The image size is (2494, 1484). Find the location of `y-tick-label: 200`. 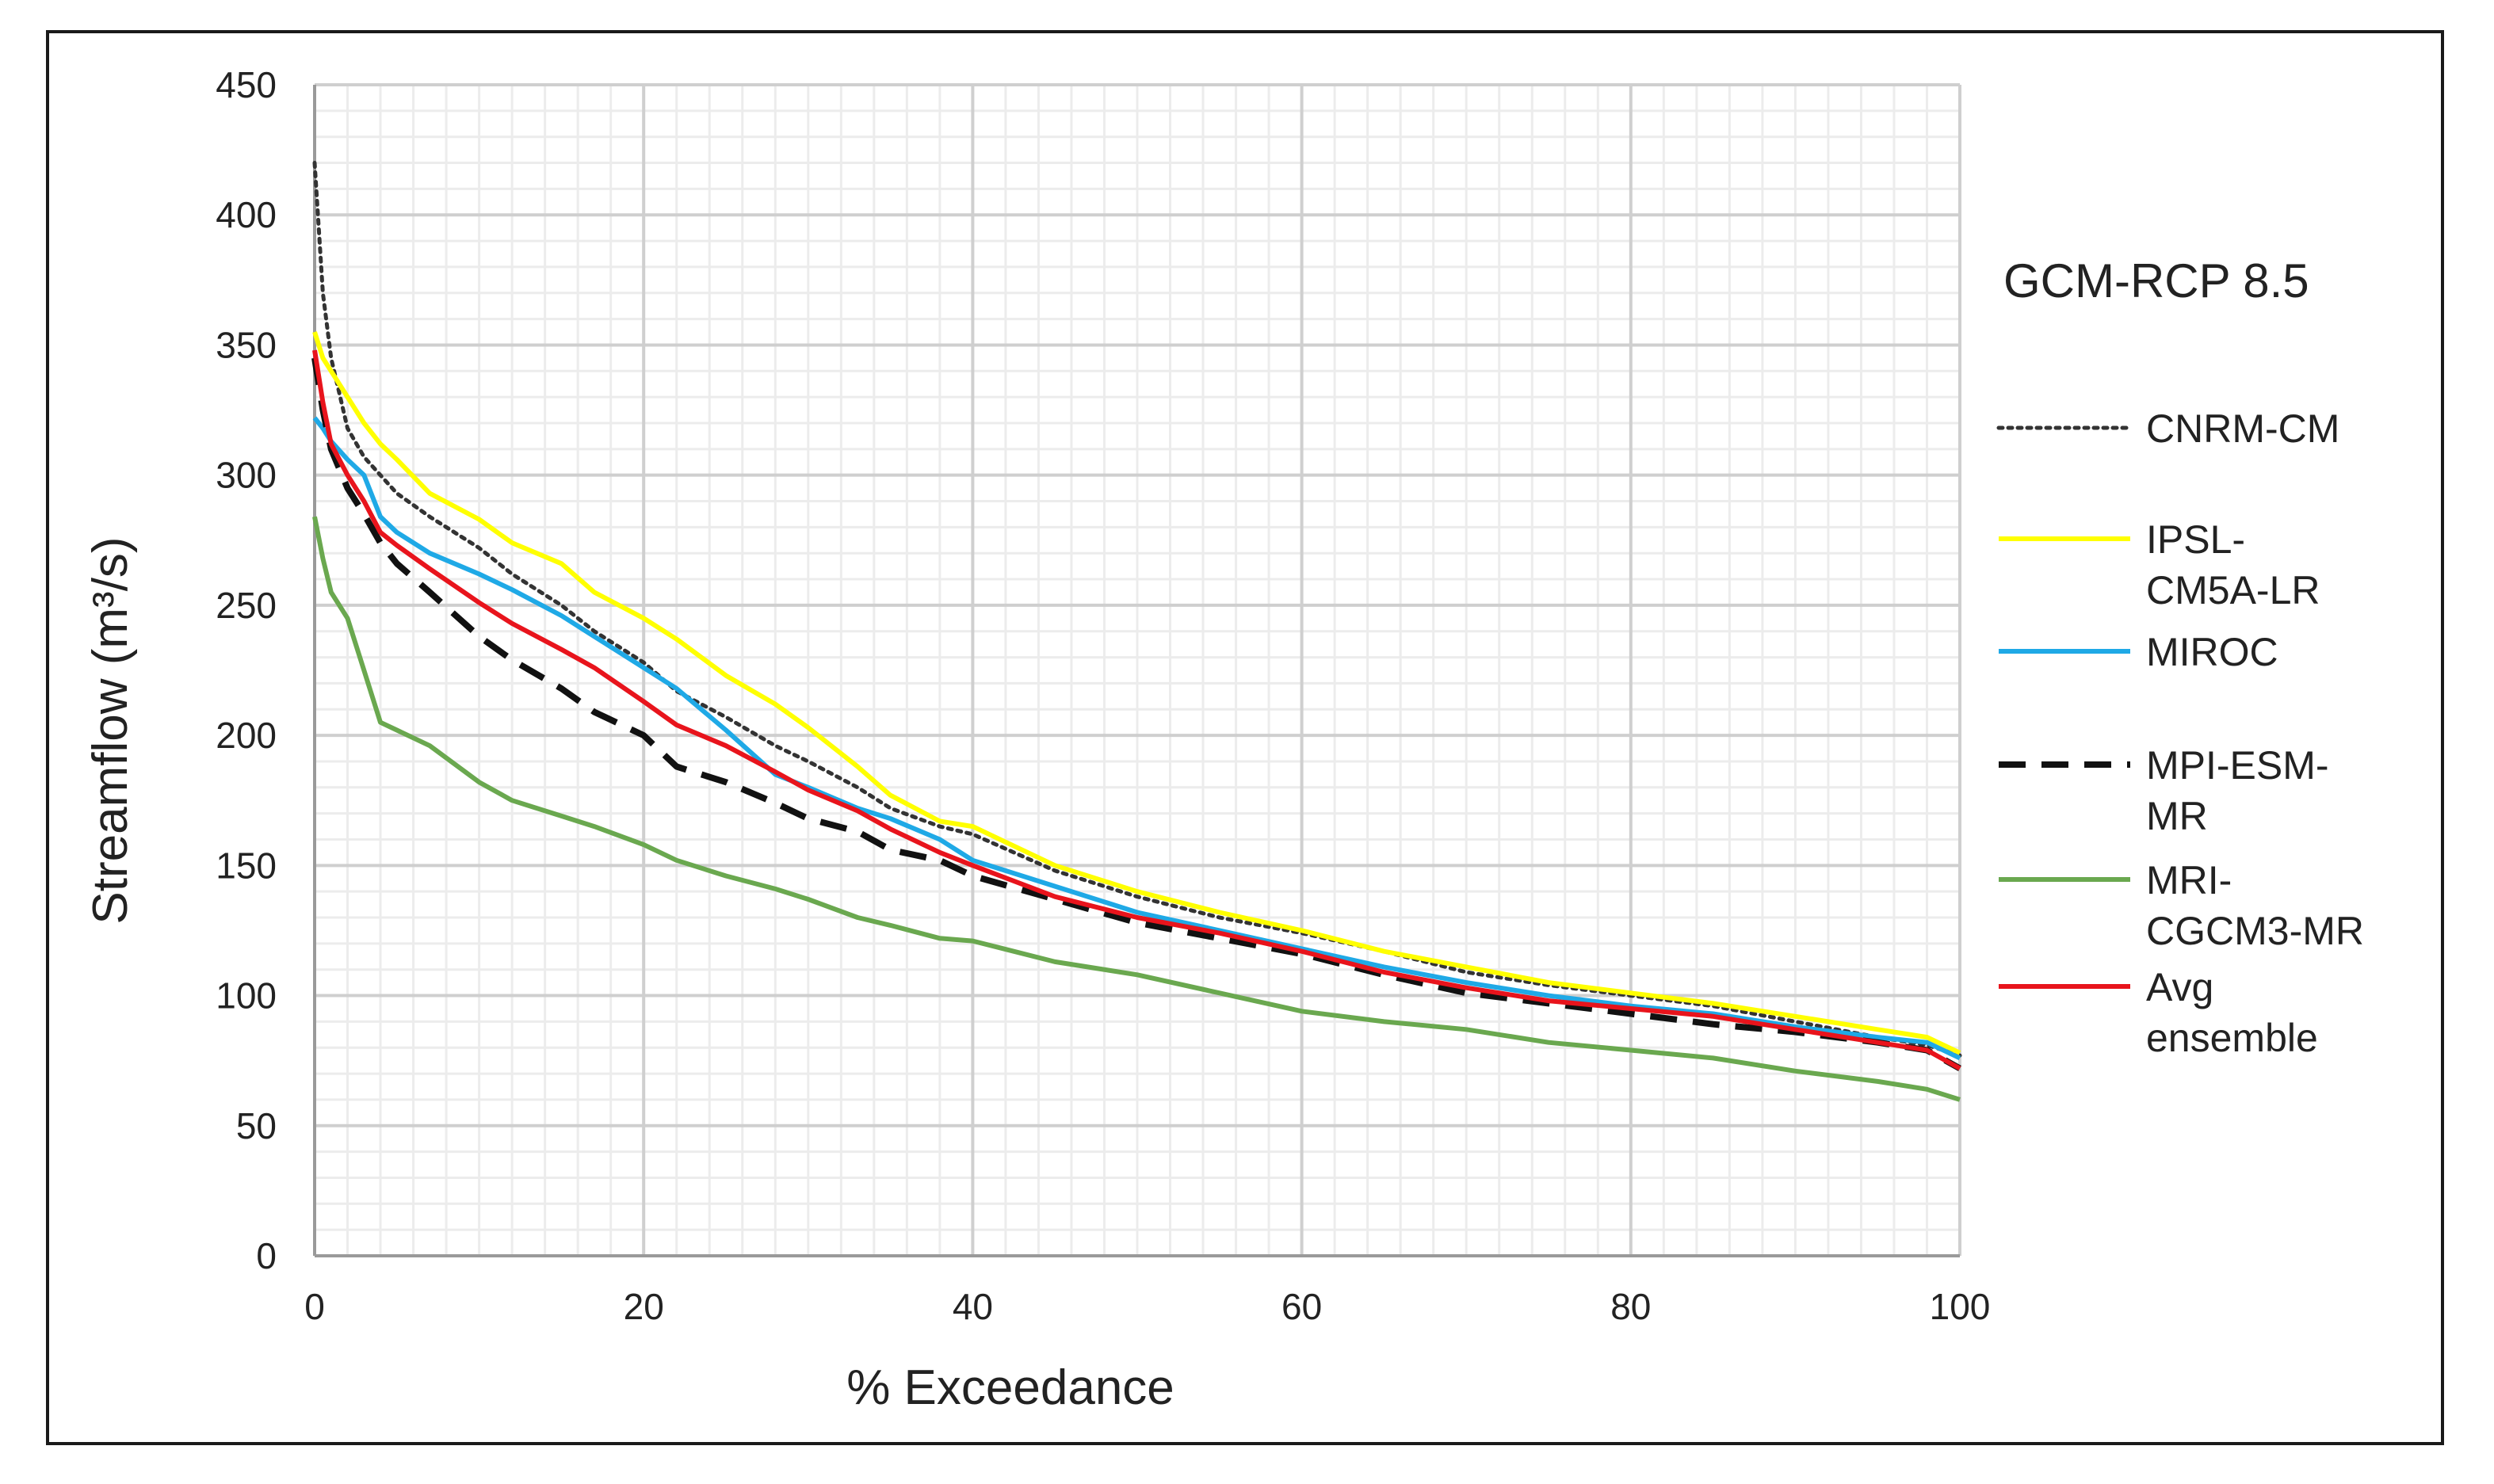

y-tick-label: 200 is located at coordinates (246, 735).